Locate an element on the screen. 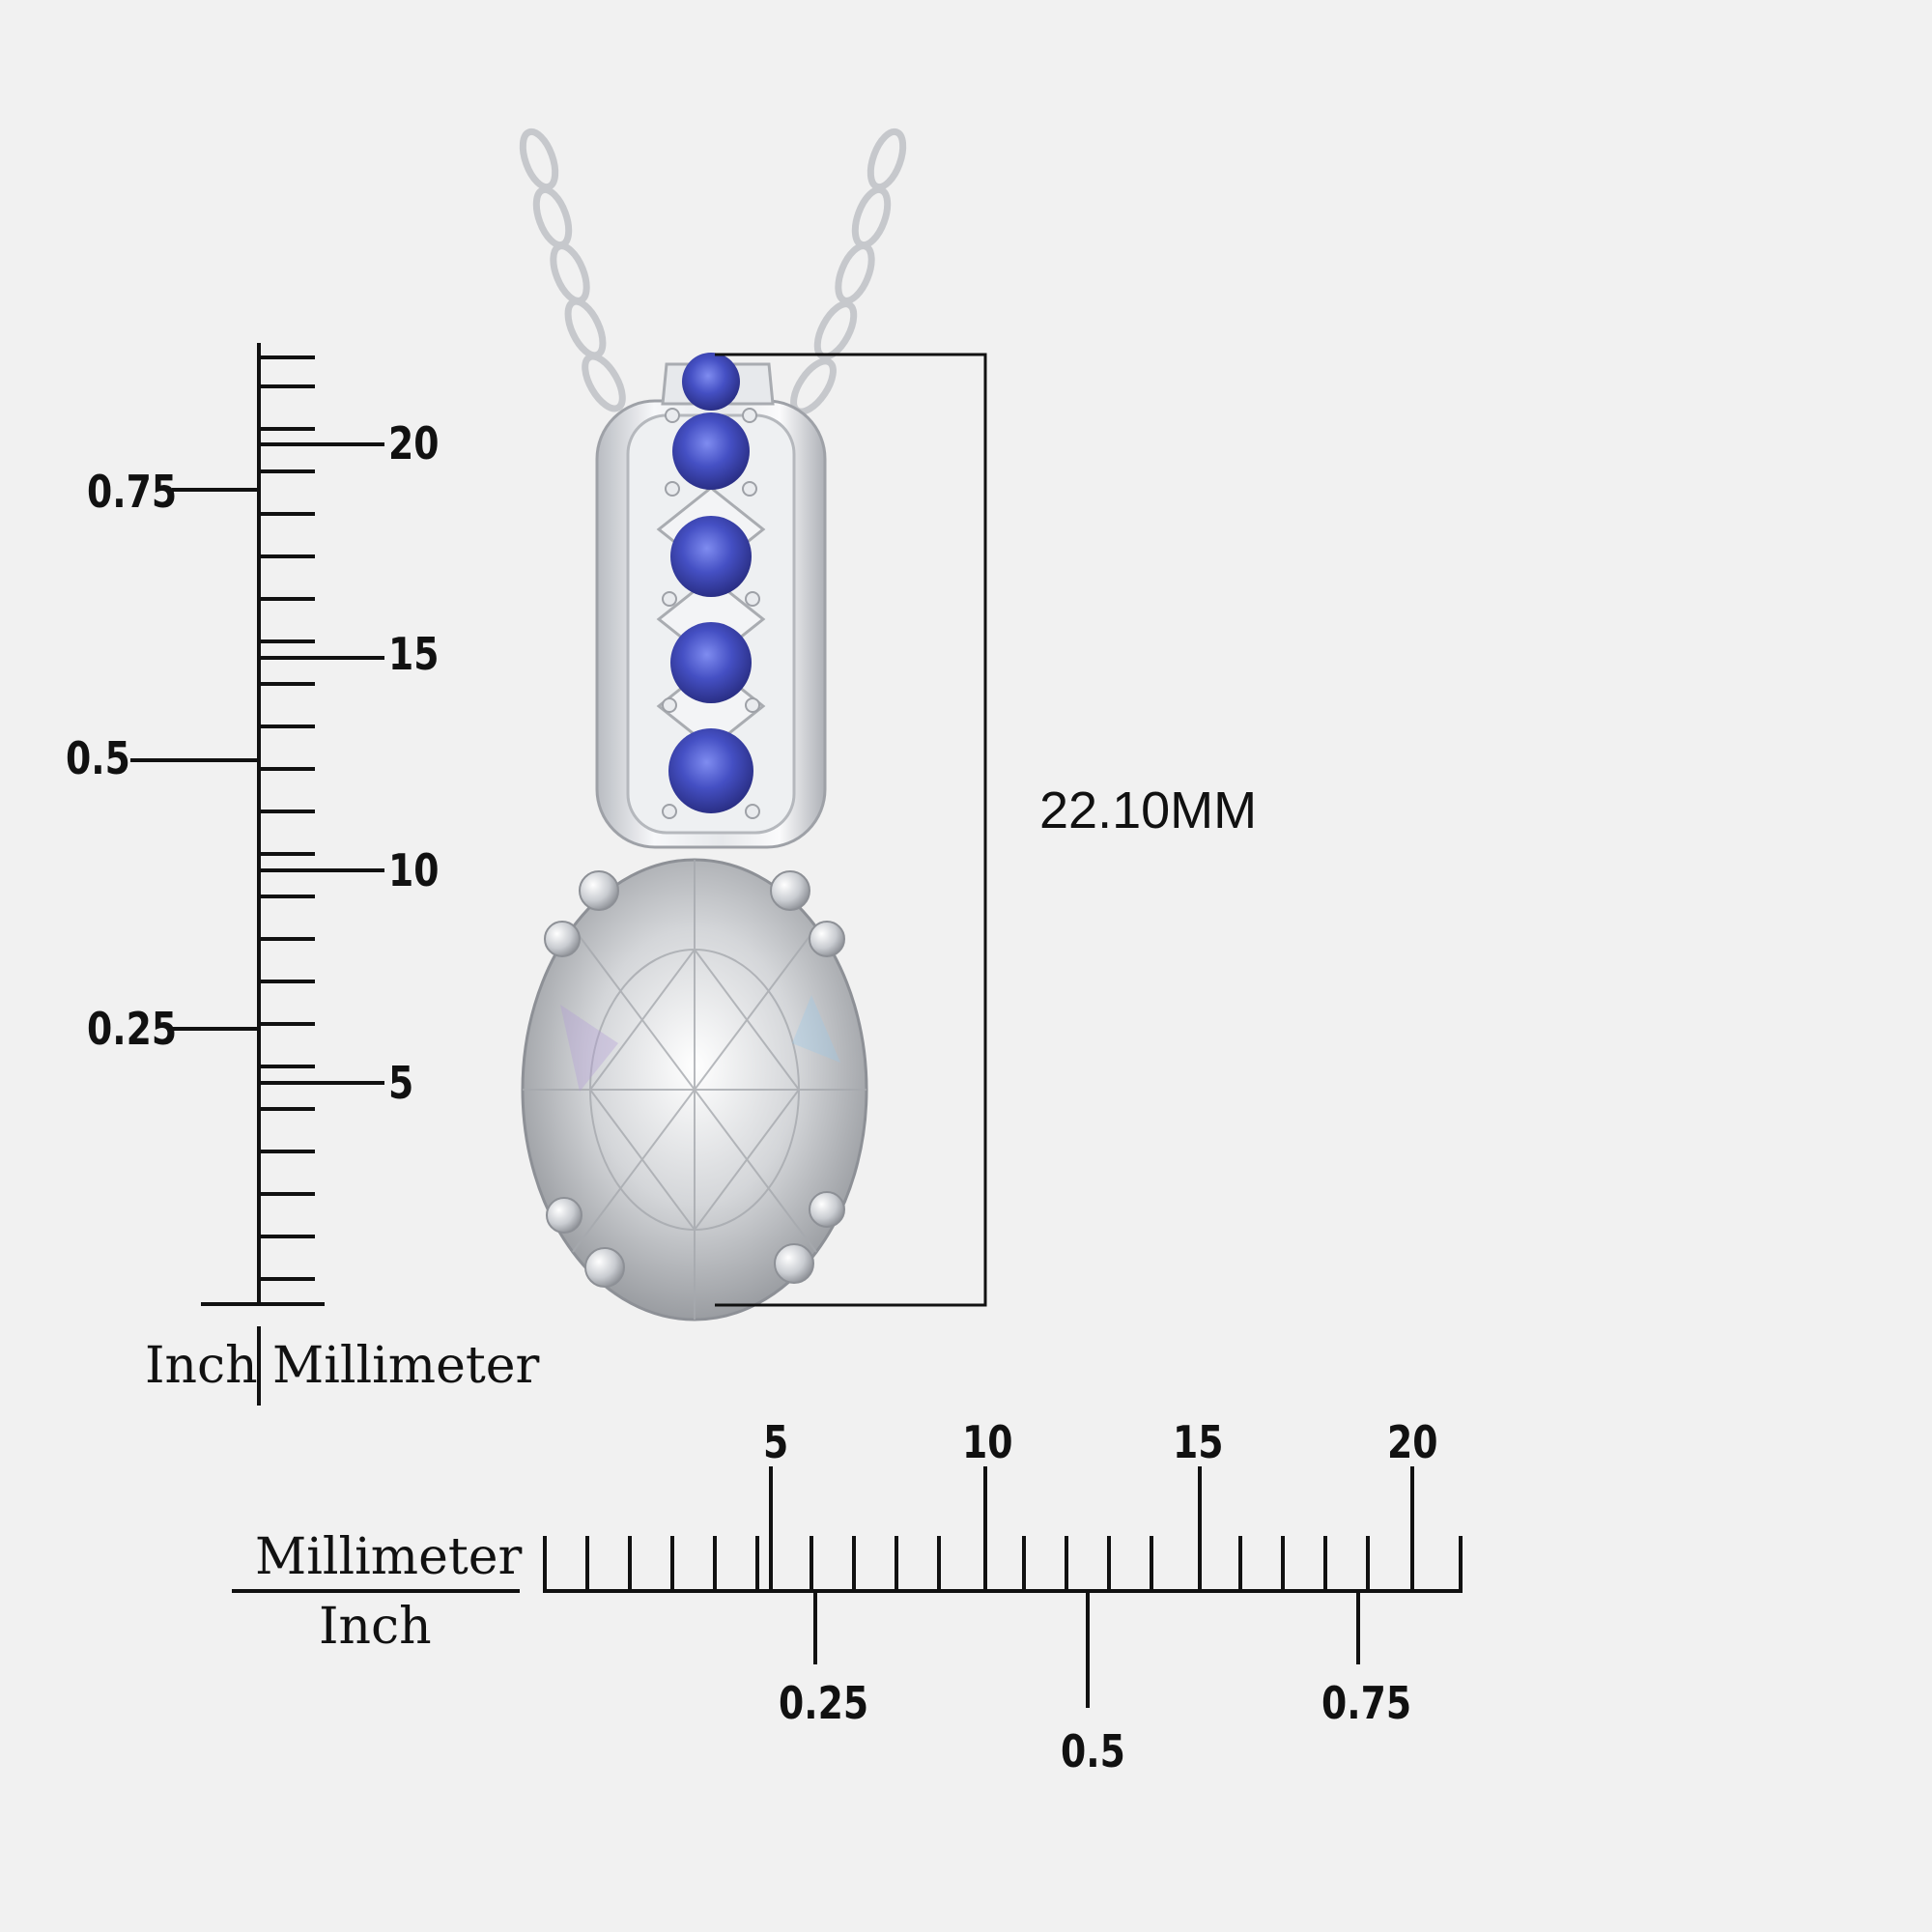 The image size is (1932, 1932). diamond-prongs is located at coordinates (694, 1079).